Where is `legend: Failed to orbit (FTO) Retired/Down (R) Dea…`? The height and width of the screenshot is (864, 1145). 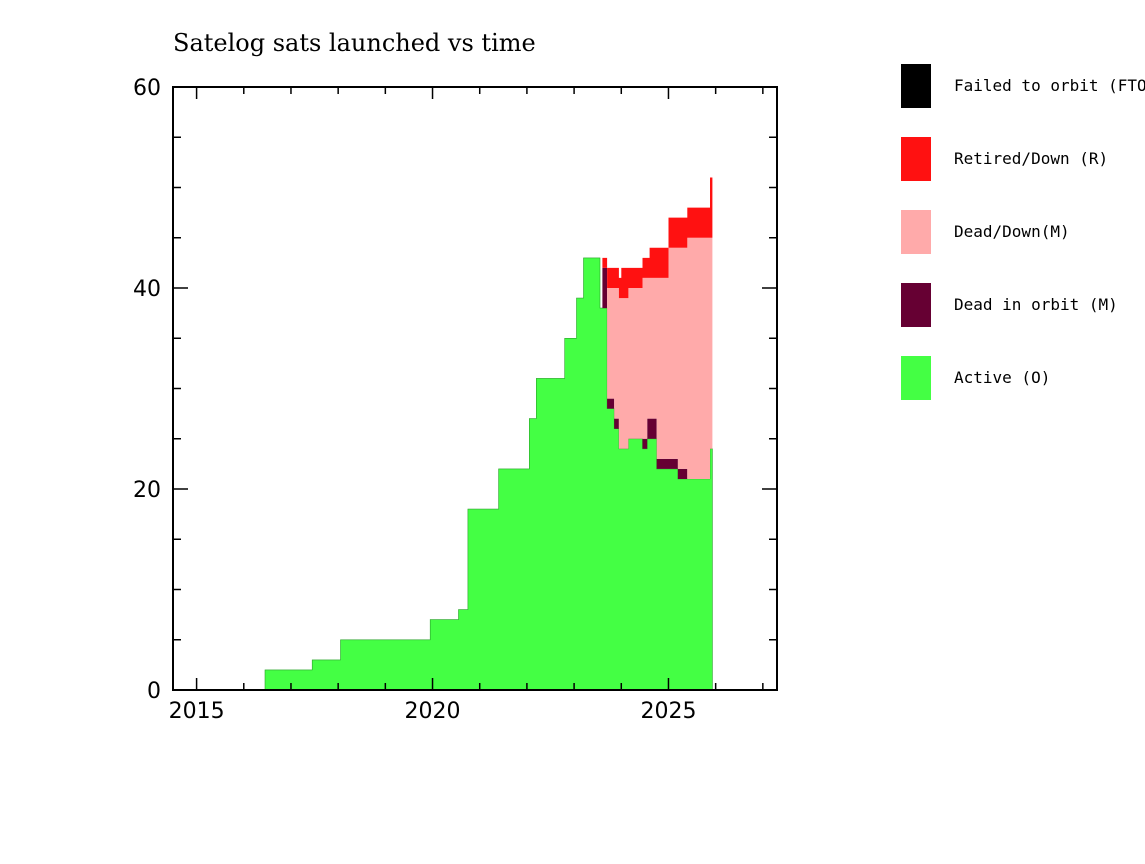 legend: Failed to orbit (FTO) Retired/Down (R) Dea… is located at coordinates (1023, 232).